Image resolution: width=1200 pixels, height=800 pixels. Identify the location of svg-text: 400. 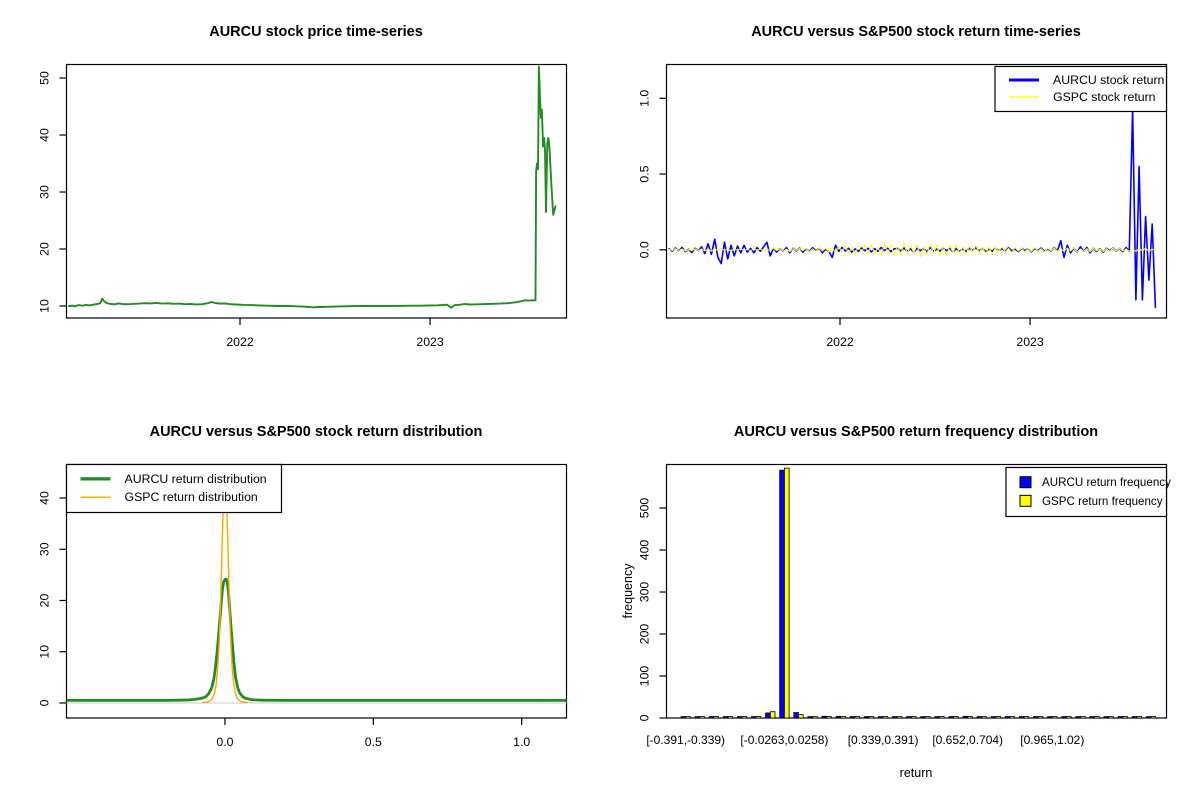
(645, 550).